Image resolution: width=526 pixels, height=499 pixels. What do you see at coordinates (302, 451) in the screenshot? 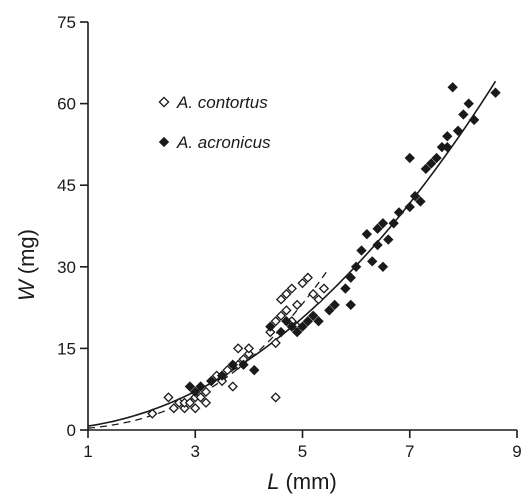
I see `x-tick-label: 5` at bounding box center [302, 451].